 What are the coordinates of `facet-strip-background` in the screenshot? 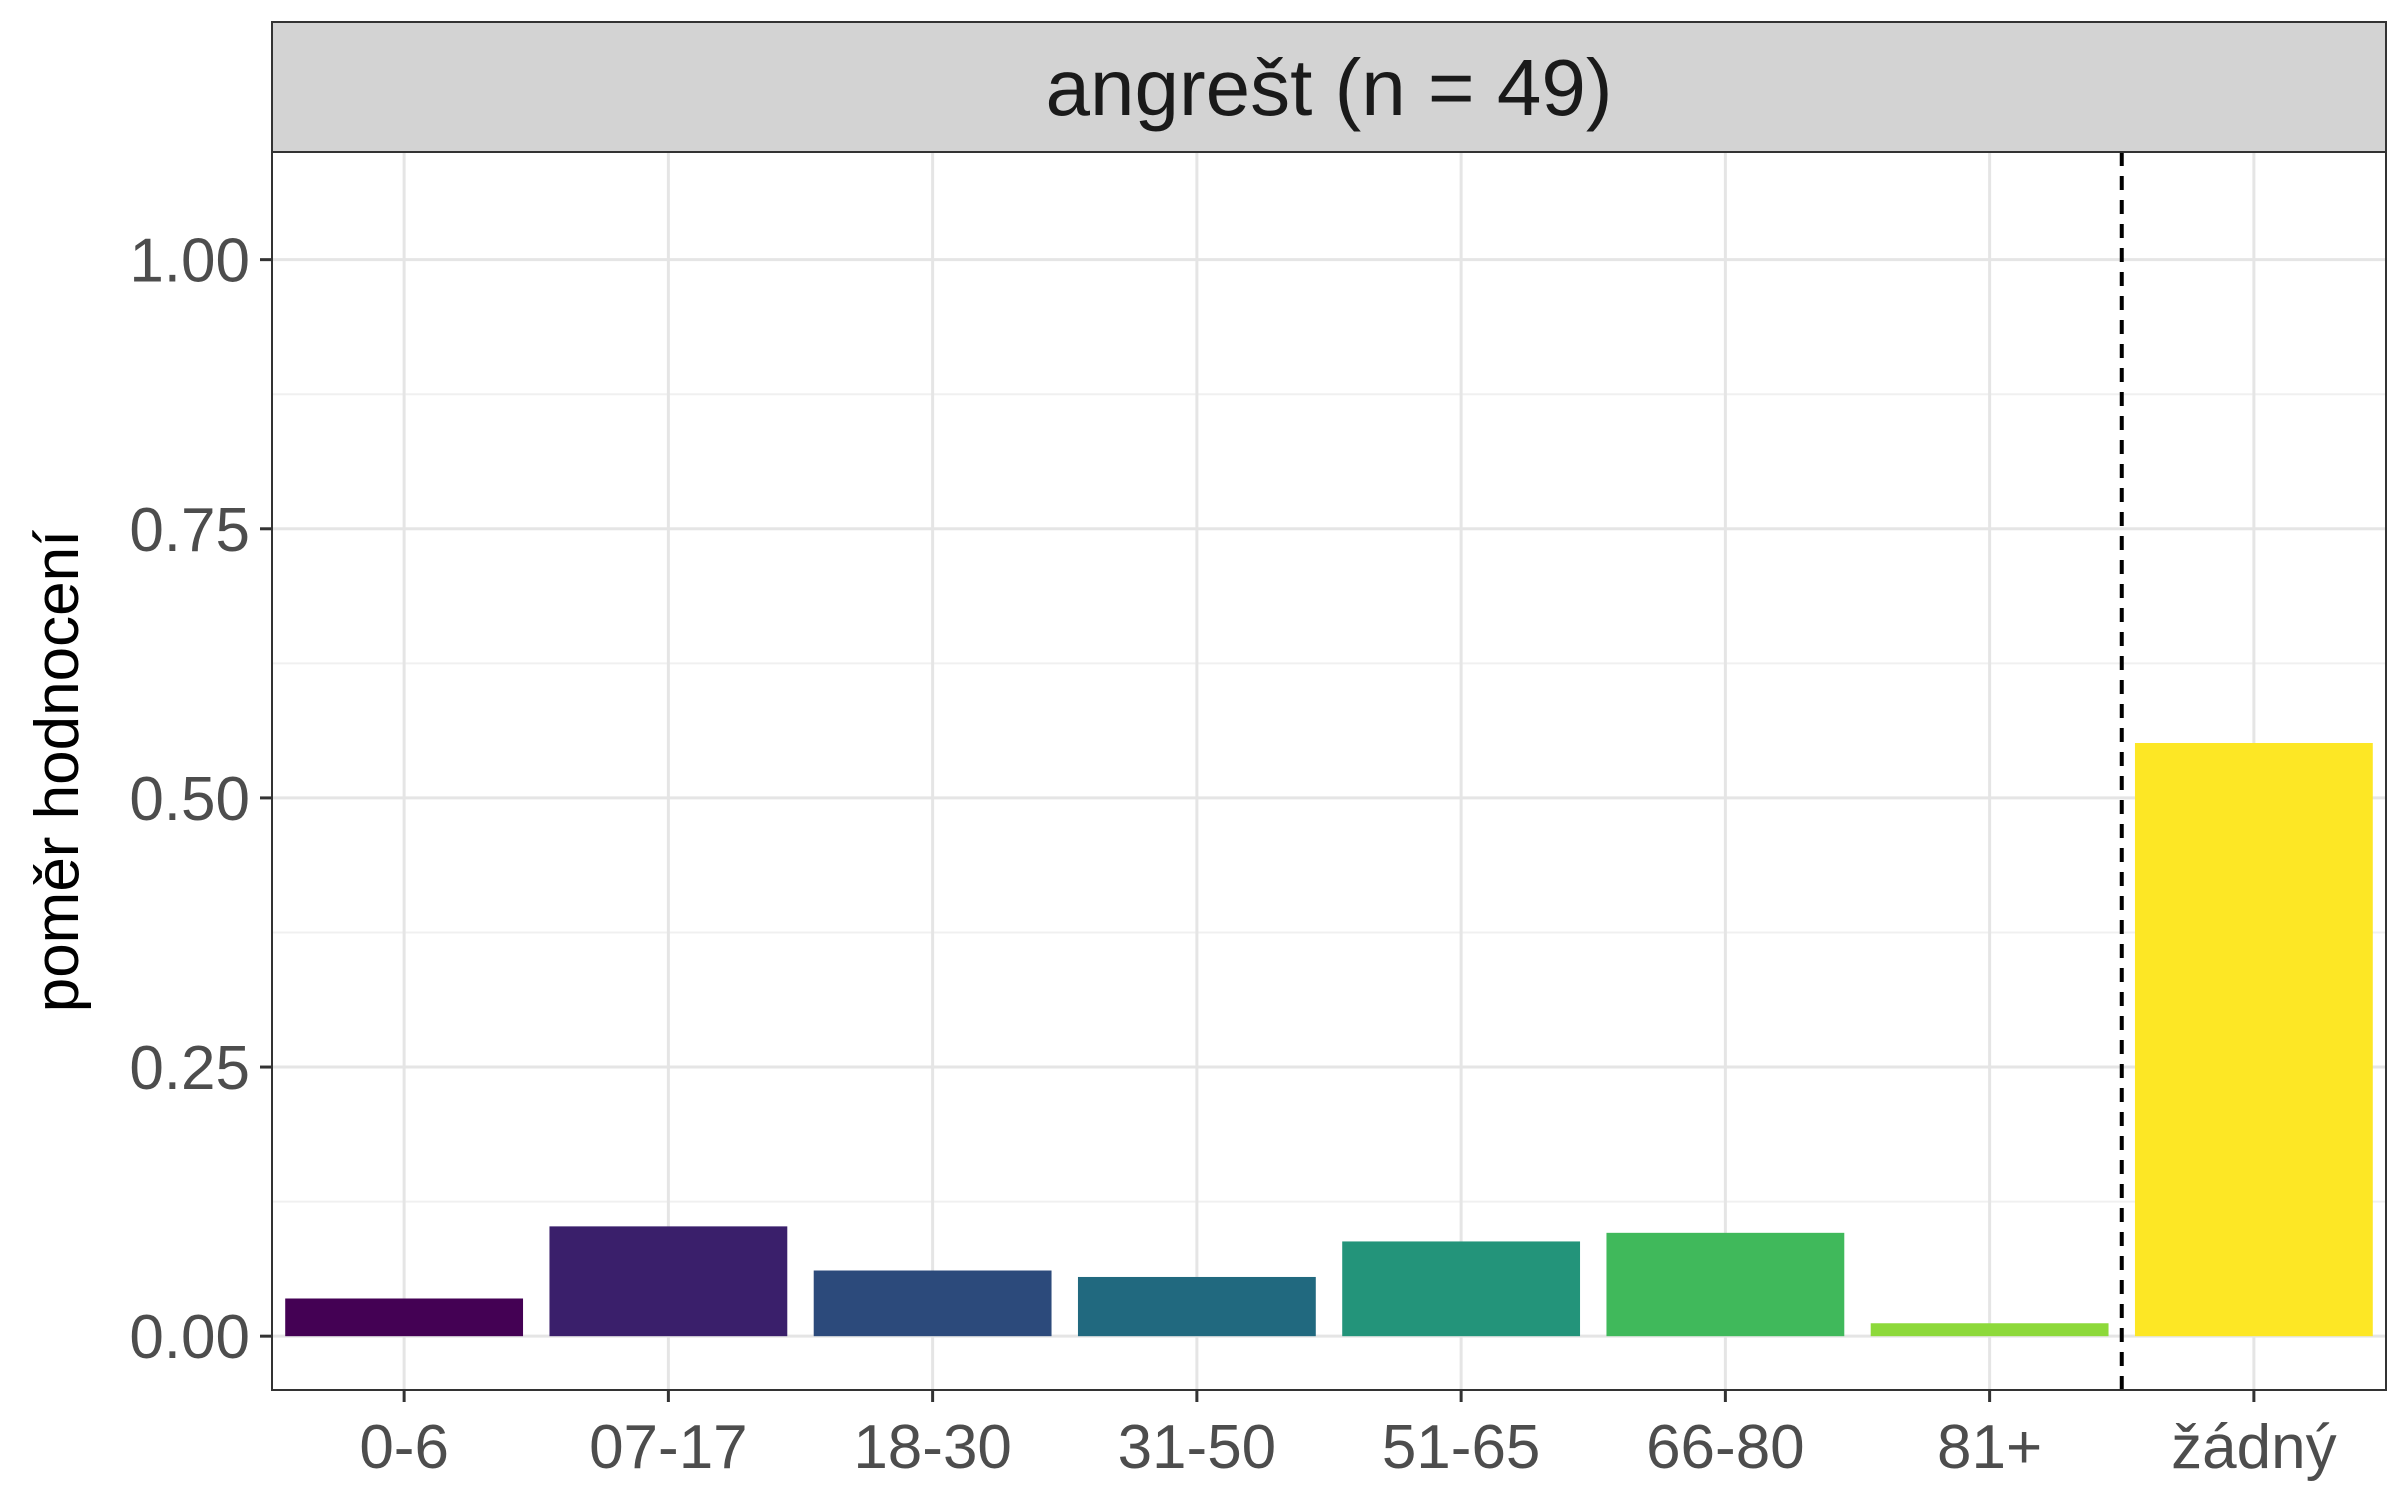 It's located at (1329, 87).